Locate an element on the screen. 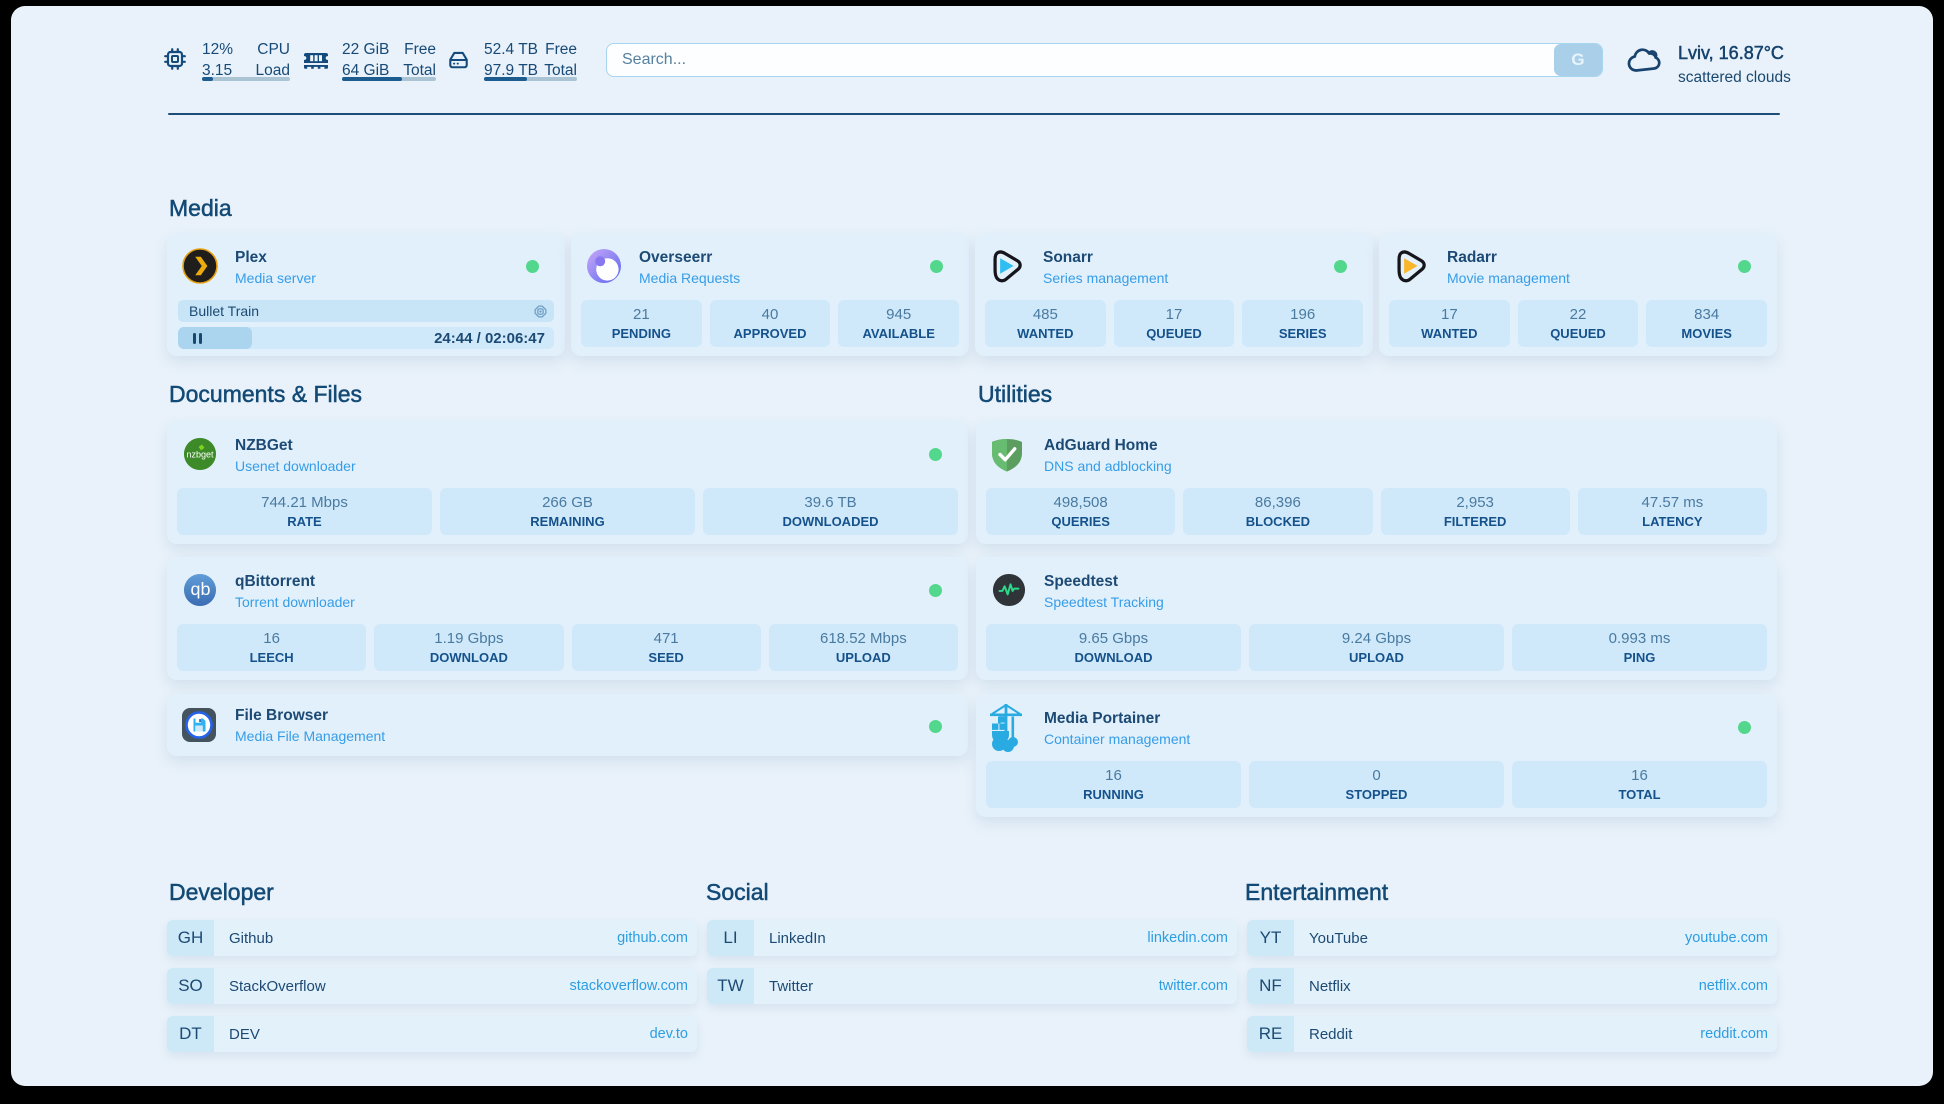 This screenshot has height=1104, width=1944. svg-text: nzbget is located at coordinates (200, 454).